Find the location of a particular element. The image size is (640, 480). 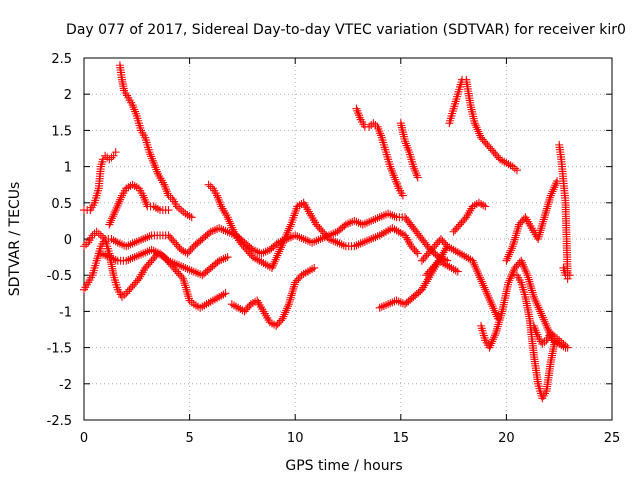

y-tick-label: -2.5 is located at coordinates (59, 421).